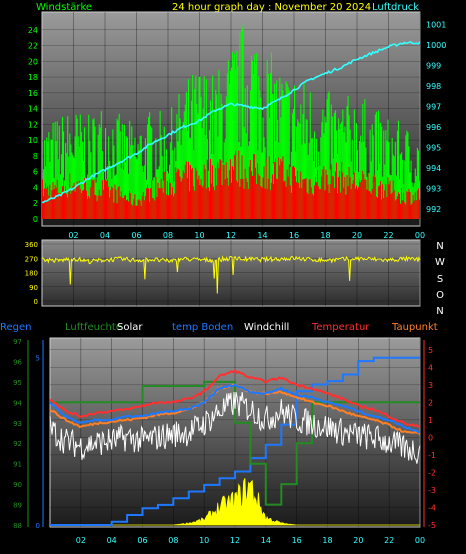 The width and height of the screenshot is (466, 554). What do you see at coordinates (440, 295) in the screenshot?
I see `direction-label: O` at bounding box center [440, 295].